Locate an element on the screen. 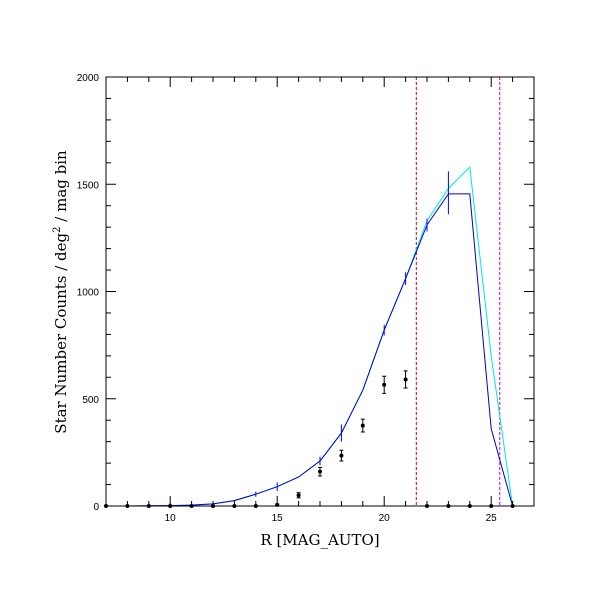 This screenshot has height=611, width=611. y-axis-title-main: Star Number Counts / deg is located at coordinates (61, 332).